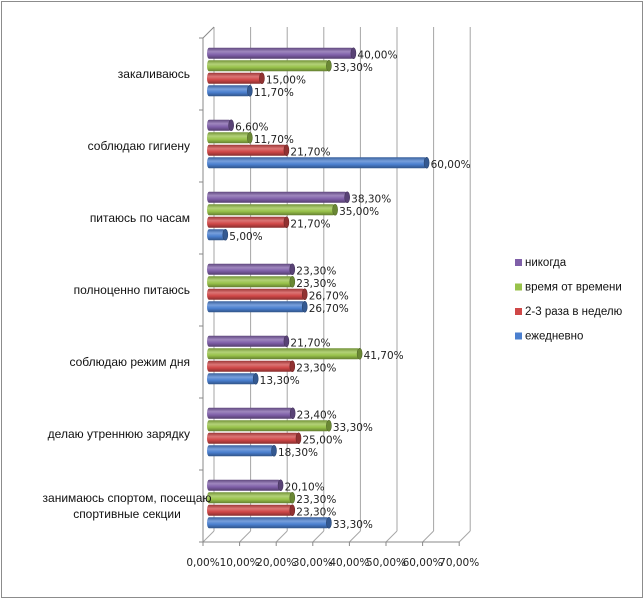  What do you see at coordinates (323, 440) in the screenshot?
I see `data-label: 25,00%` at bounding box center [323, 440].